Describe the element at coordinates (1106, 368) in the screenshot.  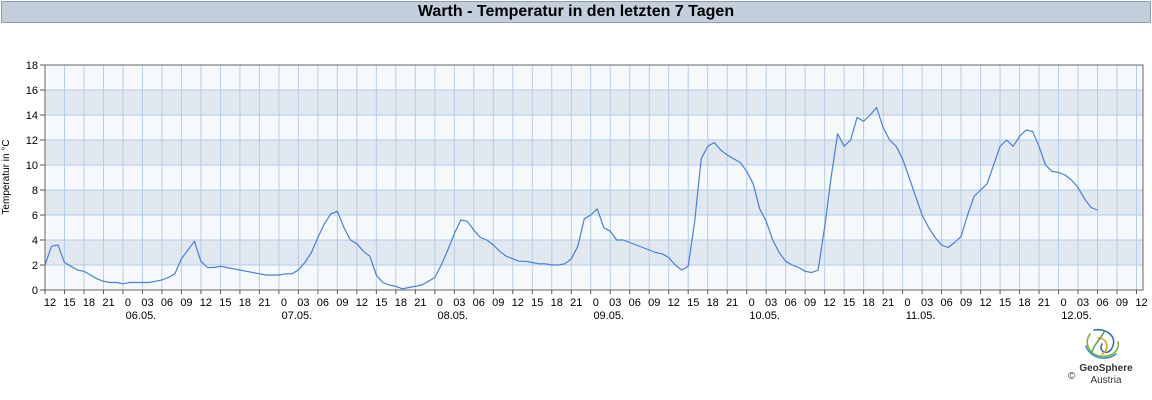
I see `brand-name: GeoSphere` at that location.